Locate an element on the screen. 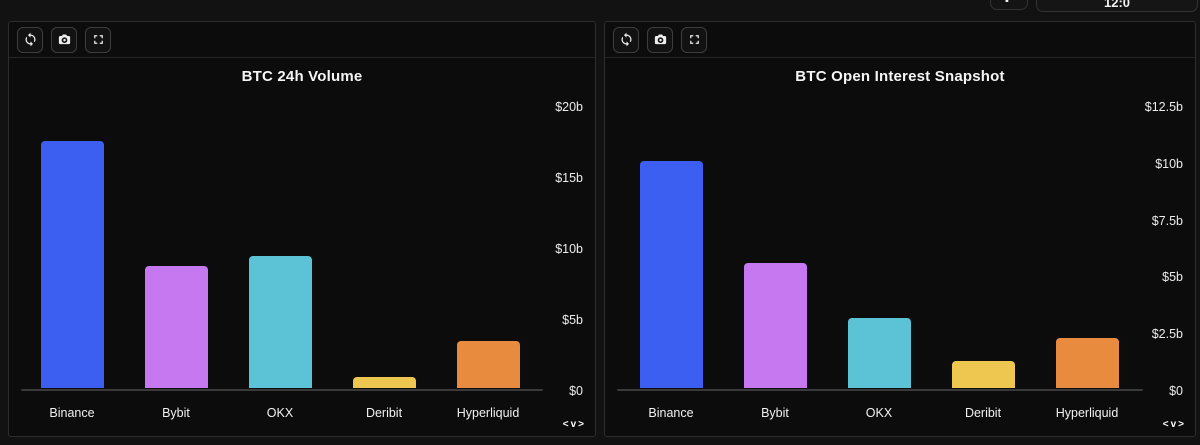  topbar-partial-icon-button: ▪ is located at coordinates (1009, 5).